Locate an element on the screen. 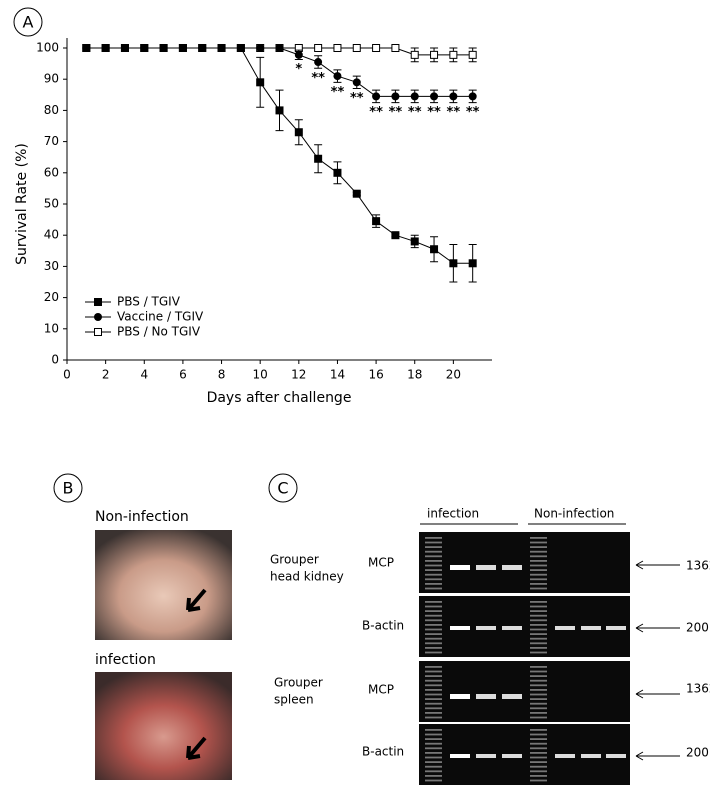  x-tick-label: 10 is located at coordinates (260, 375).